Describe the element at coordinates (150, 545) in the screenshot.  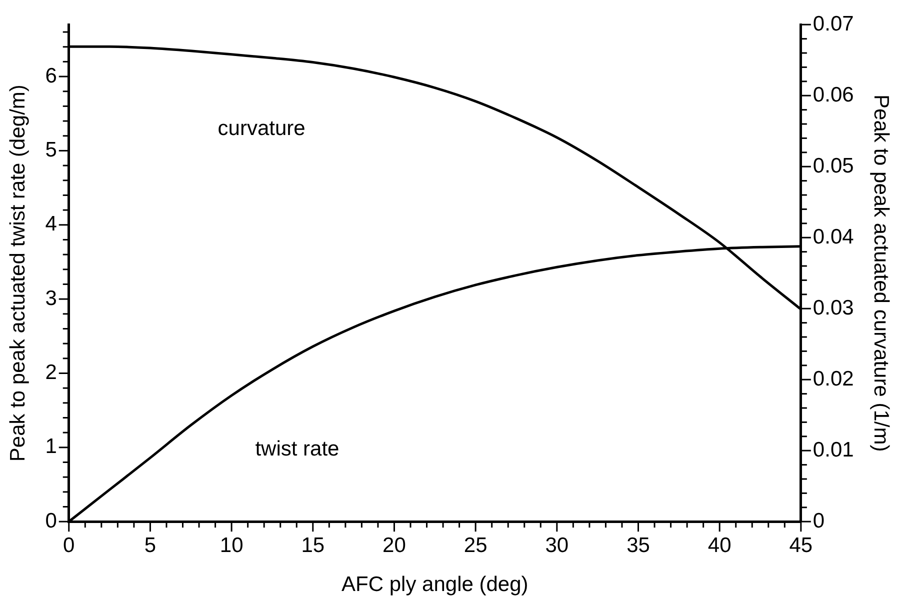
I see `x-tick-label: 5` at that location.